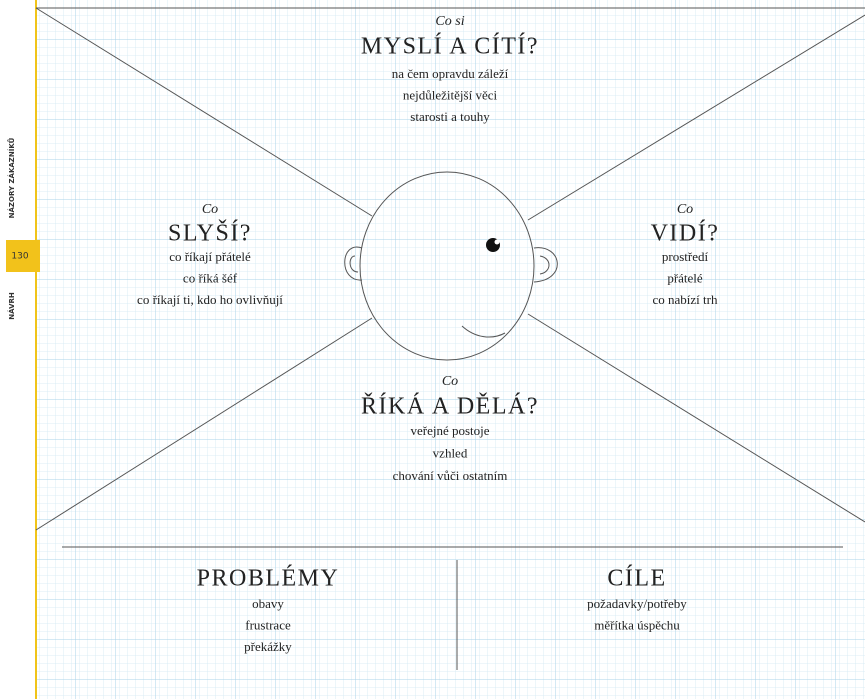 The height and width of the screenshot is (699, 865). I want to click on item: veřejné postoje, so click(449, 430).